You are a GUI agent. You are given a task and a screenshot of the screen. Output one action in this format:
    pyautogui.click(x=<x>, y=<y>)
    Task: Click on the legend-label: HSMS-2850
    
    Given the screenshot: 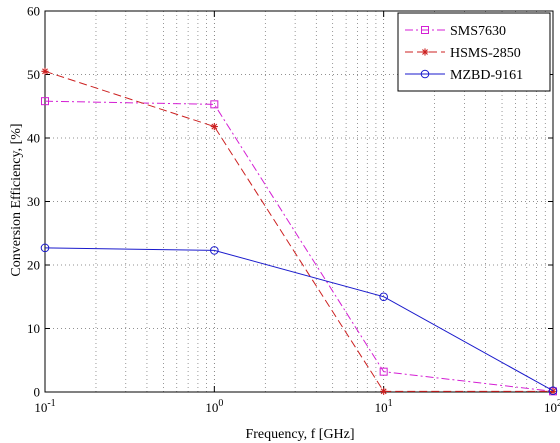 What is the action you would take?
    pyautogui.click(x=485, y=53)
    